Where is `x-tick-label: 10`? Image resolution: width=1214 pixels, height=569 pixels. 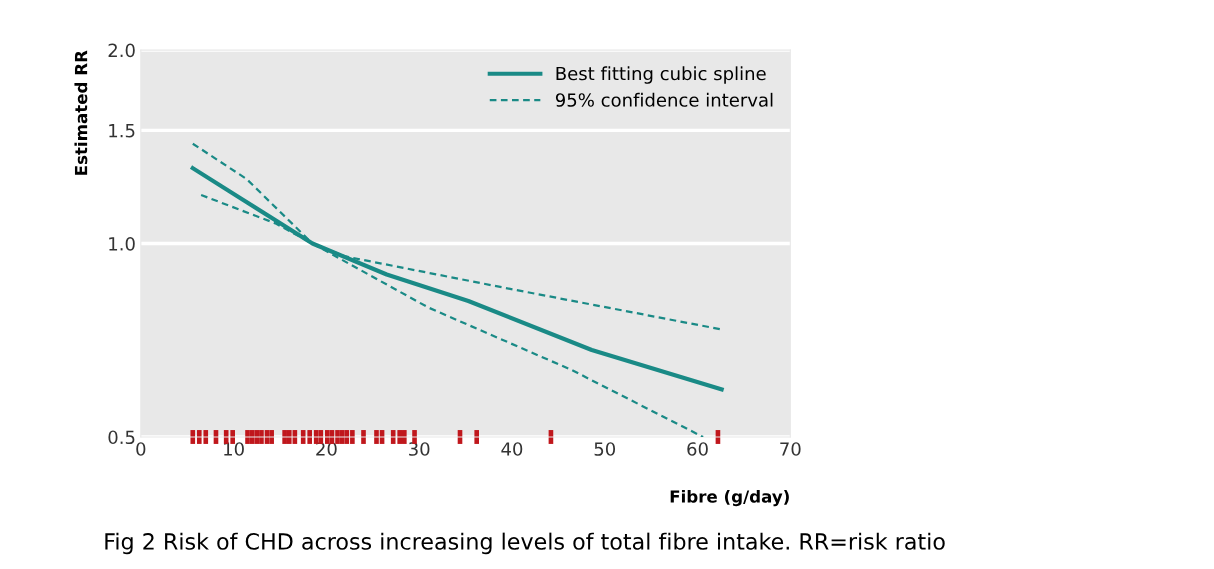
x-tick-label: 10 is located at coordinates (234, 449).